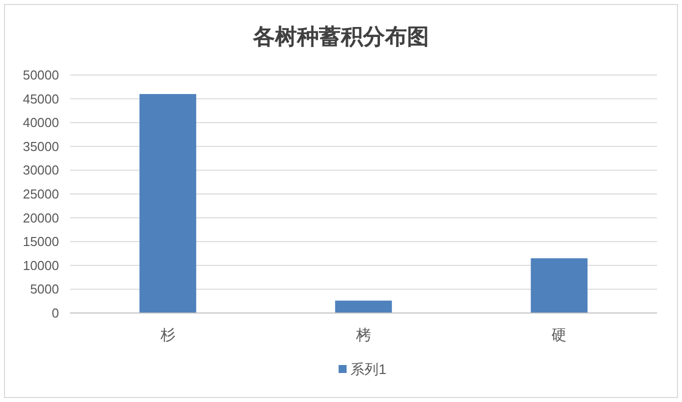 The width and height of the screenshot is (682, 402). I want to click on ytick: 0, so click(55, 313).